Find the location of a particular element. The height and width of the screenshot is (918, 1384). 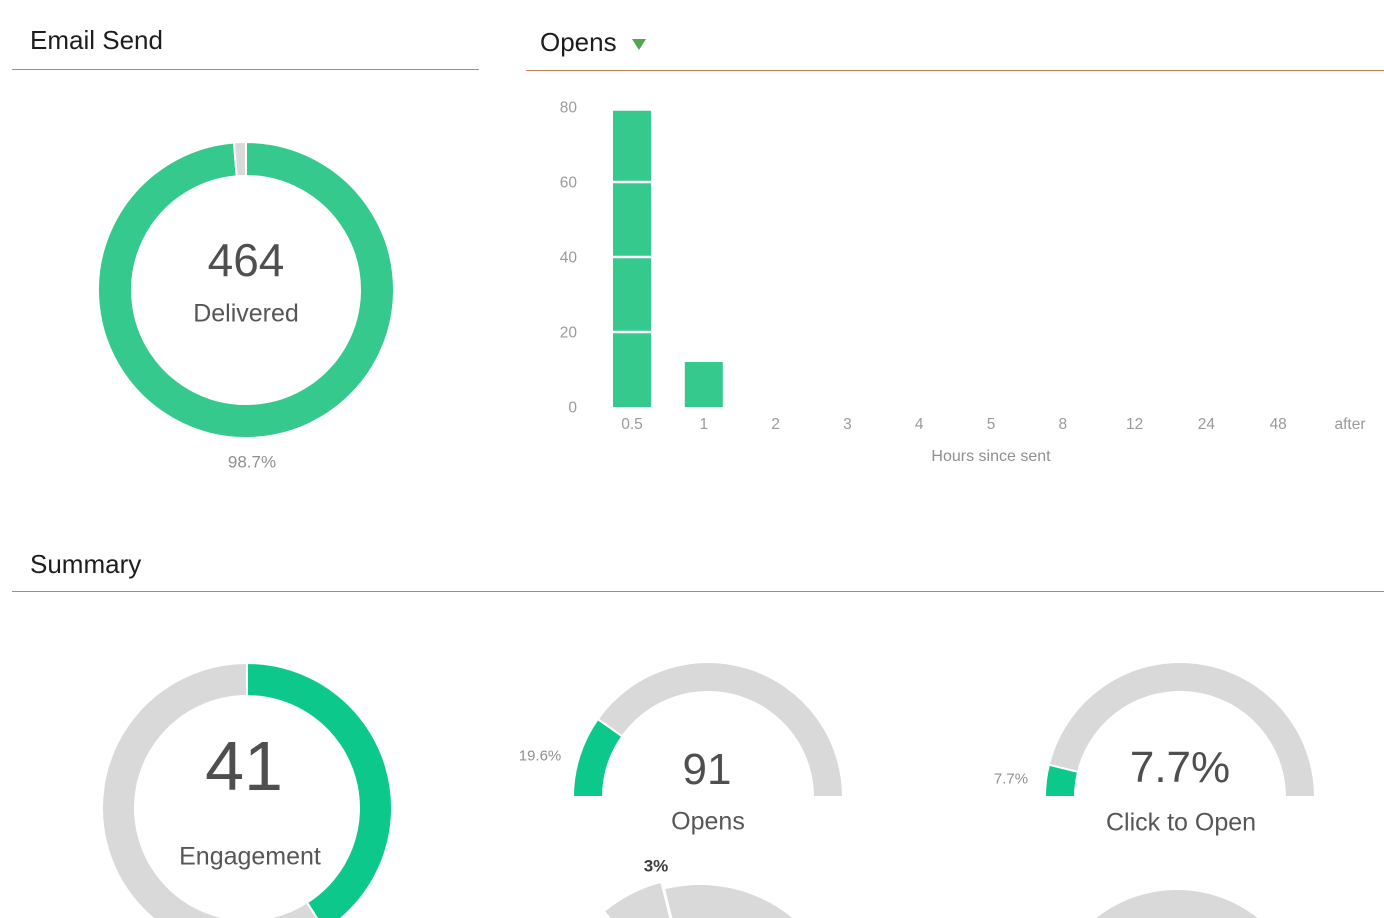

x-tick-1: 1 is located at coordinates (703, 424).